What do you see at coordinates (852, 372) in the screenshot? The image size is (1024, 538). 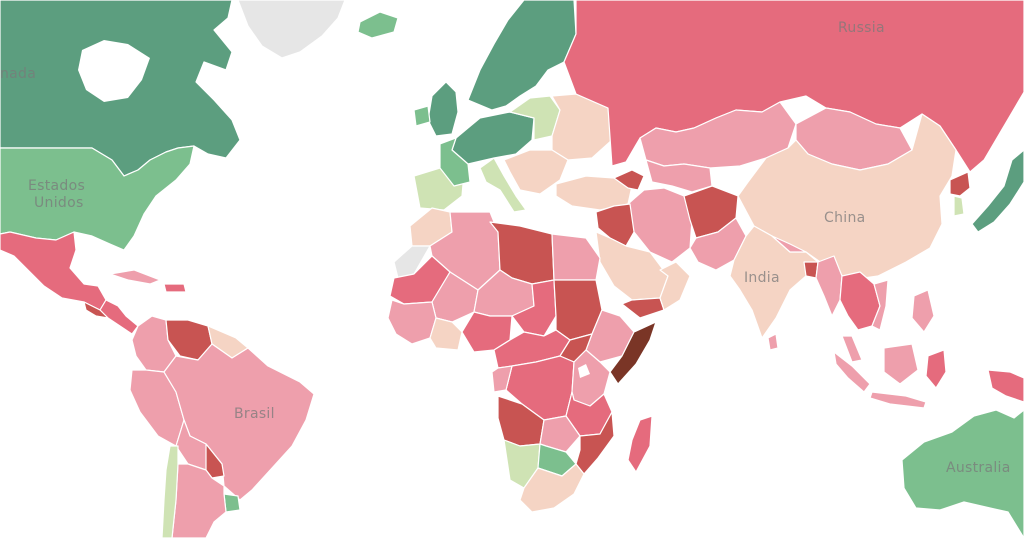 I see `country-indonesia-sumatra` at bounding box center [852, 372].